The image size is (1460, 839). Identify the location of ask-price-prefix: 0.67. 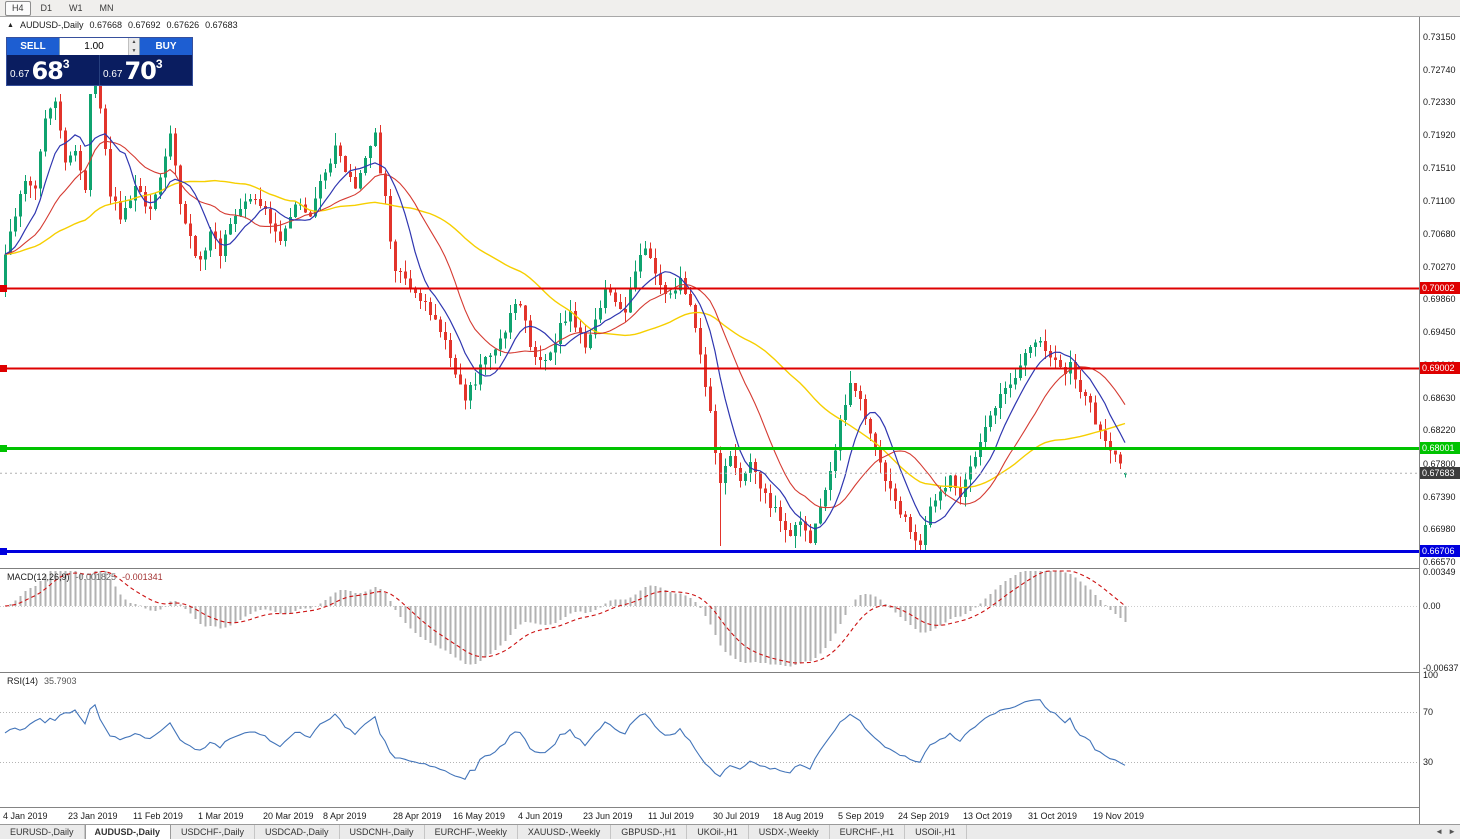
(113, 74).